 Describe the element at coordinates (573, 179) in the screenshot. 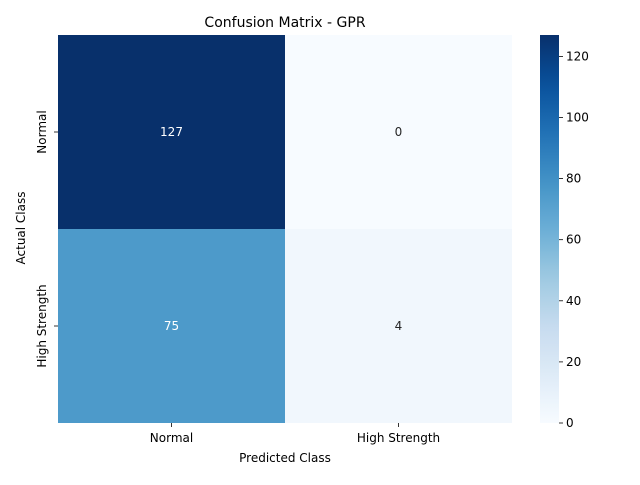

I see `colorbar-tick-label: 80` at that location.